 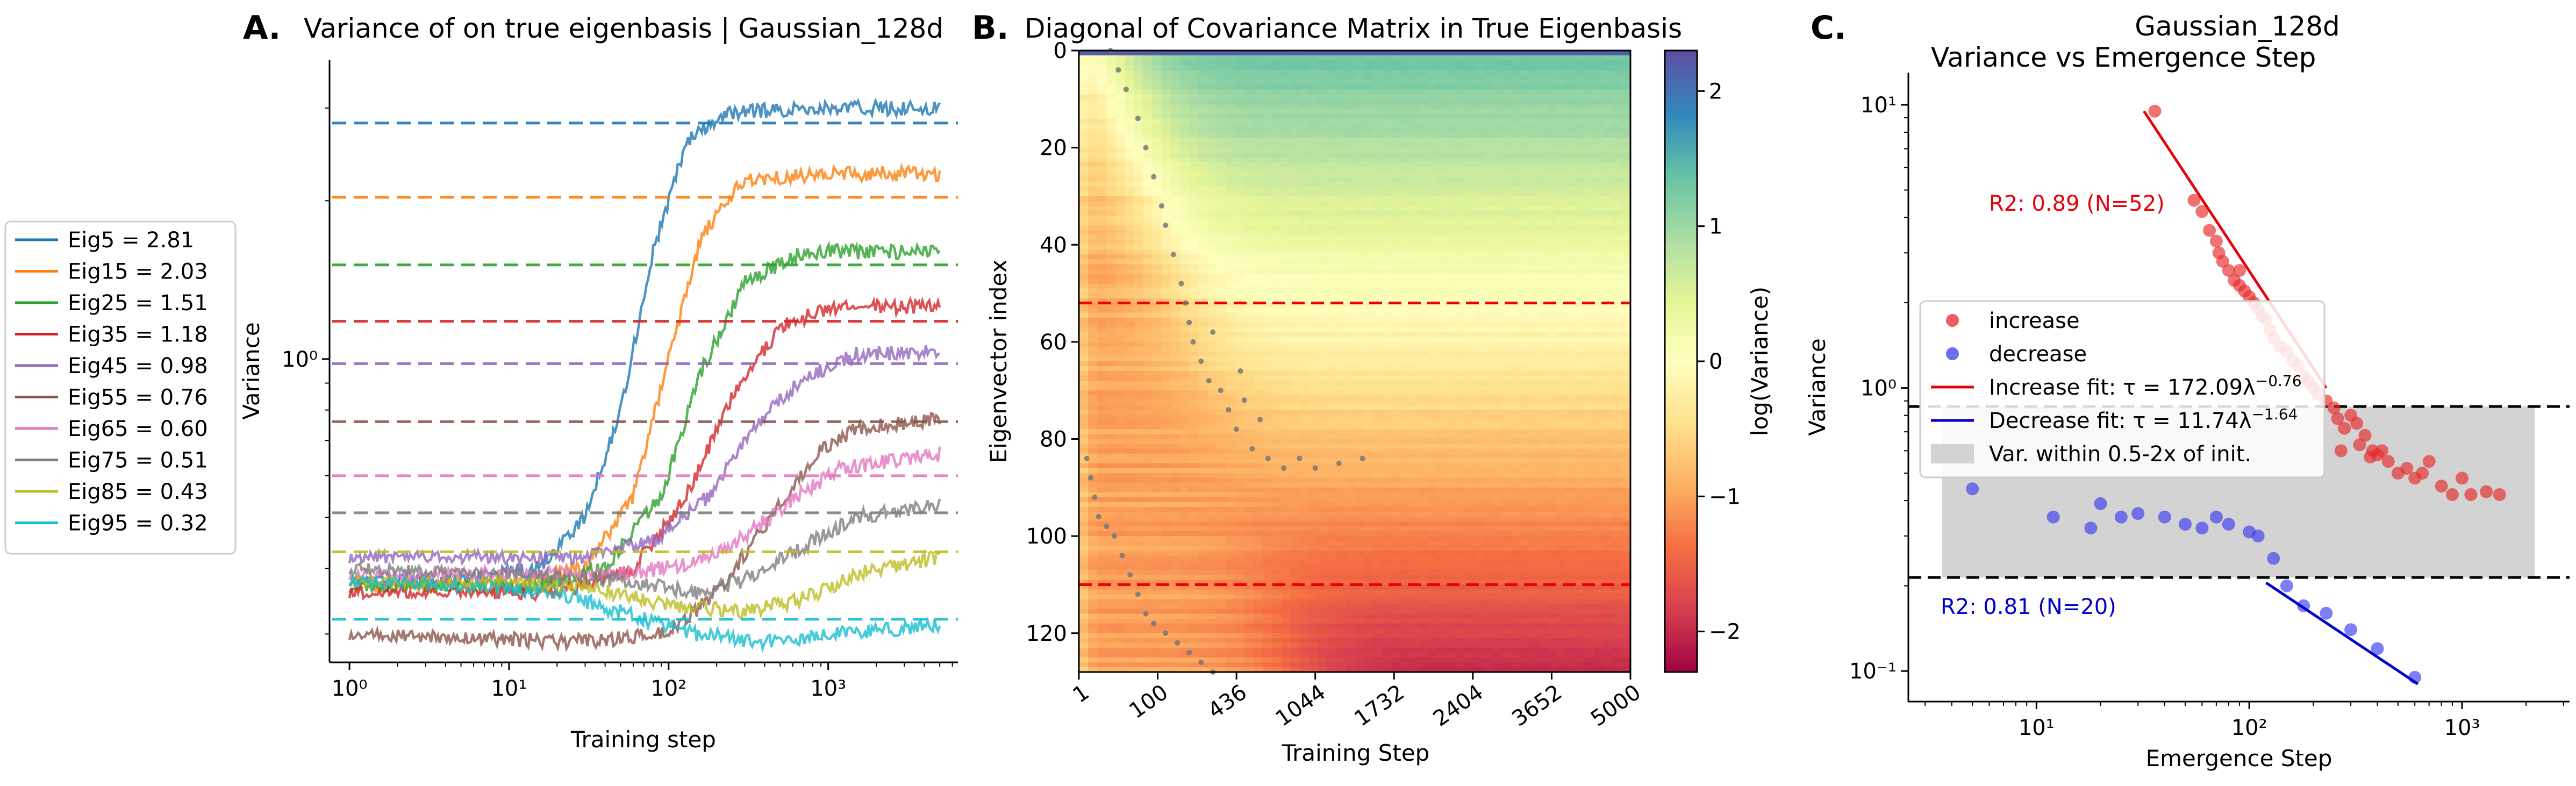 I want to click on legend-label: Eig95 = 0.32, so click(x=138, y=523).